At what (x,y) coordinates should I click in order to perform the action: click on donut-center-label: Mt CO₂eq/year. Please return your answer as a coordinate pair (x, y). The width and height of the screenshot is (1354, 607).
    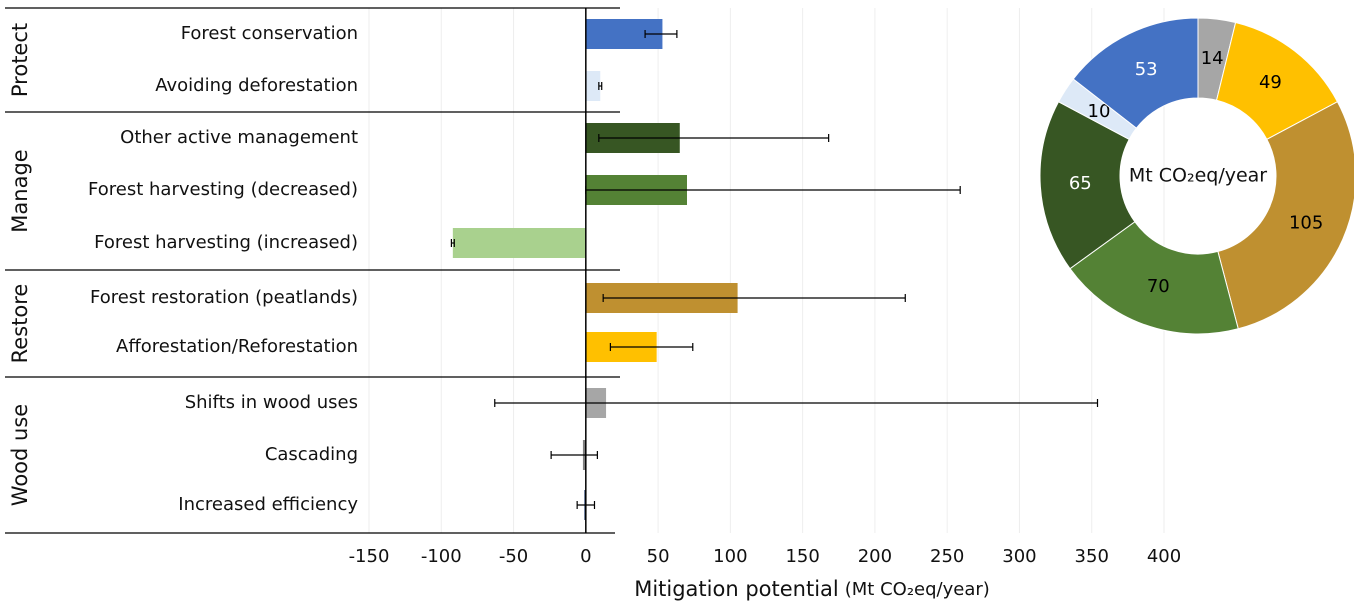
    Looking at the image, I should click on (1198, 176).